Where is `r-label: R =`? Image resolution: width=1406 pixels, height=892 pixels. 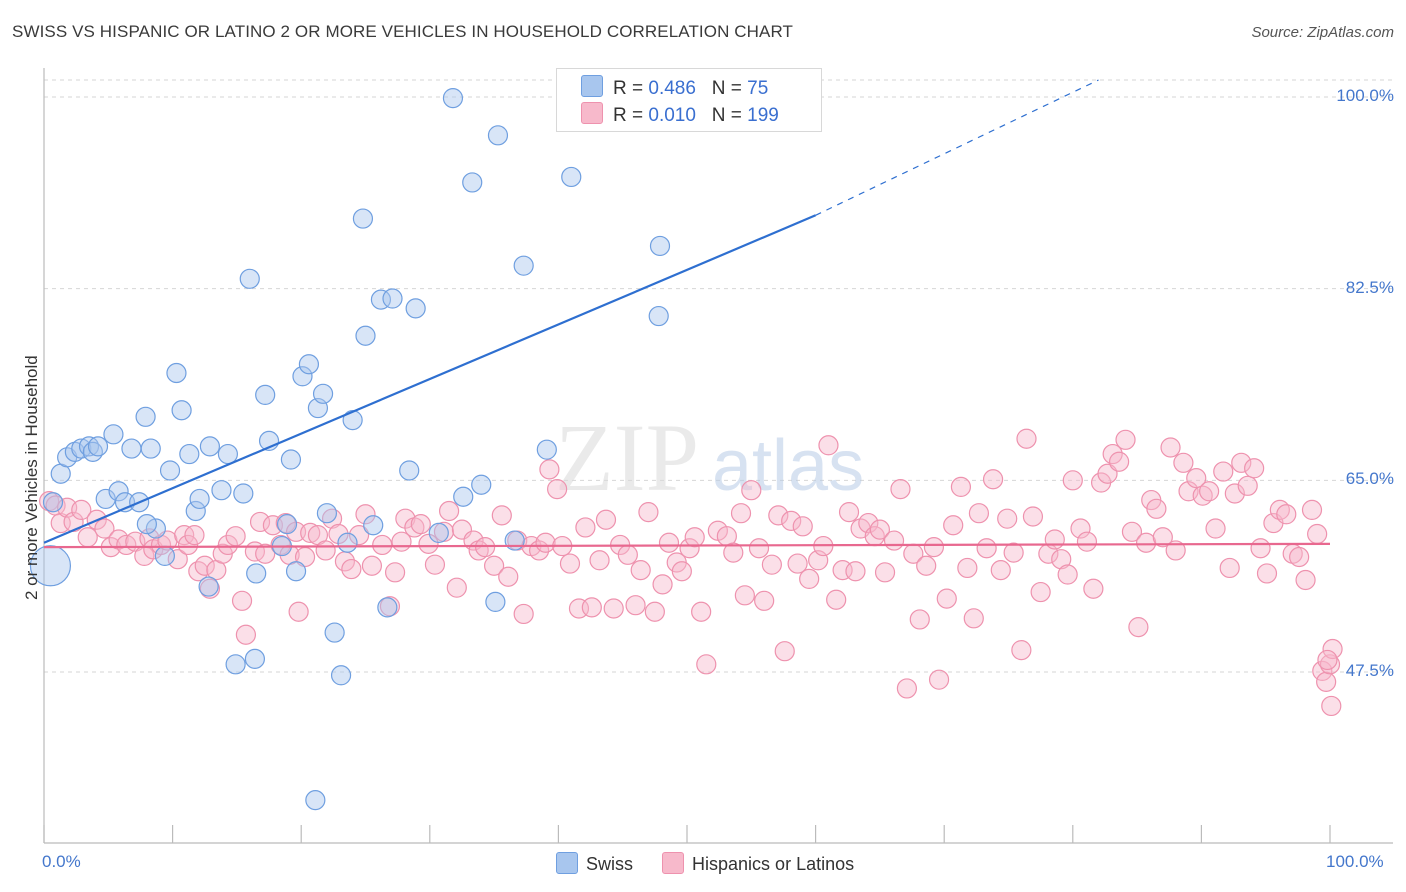
r-label: R = is located at coordinates (628, 88).